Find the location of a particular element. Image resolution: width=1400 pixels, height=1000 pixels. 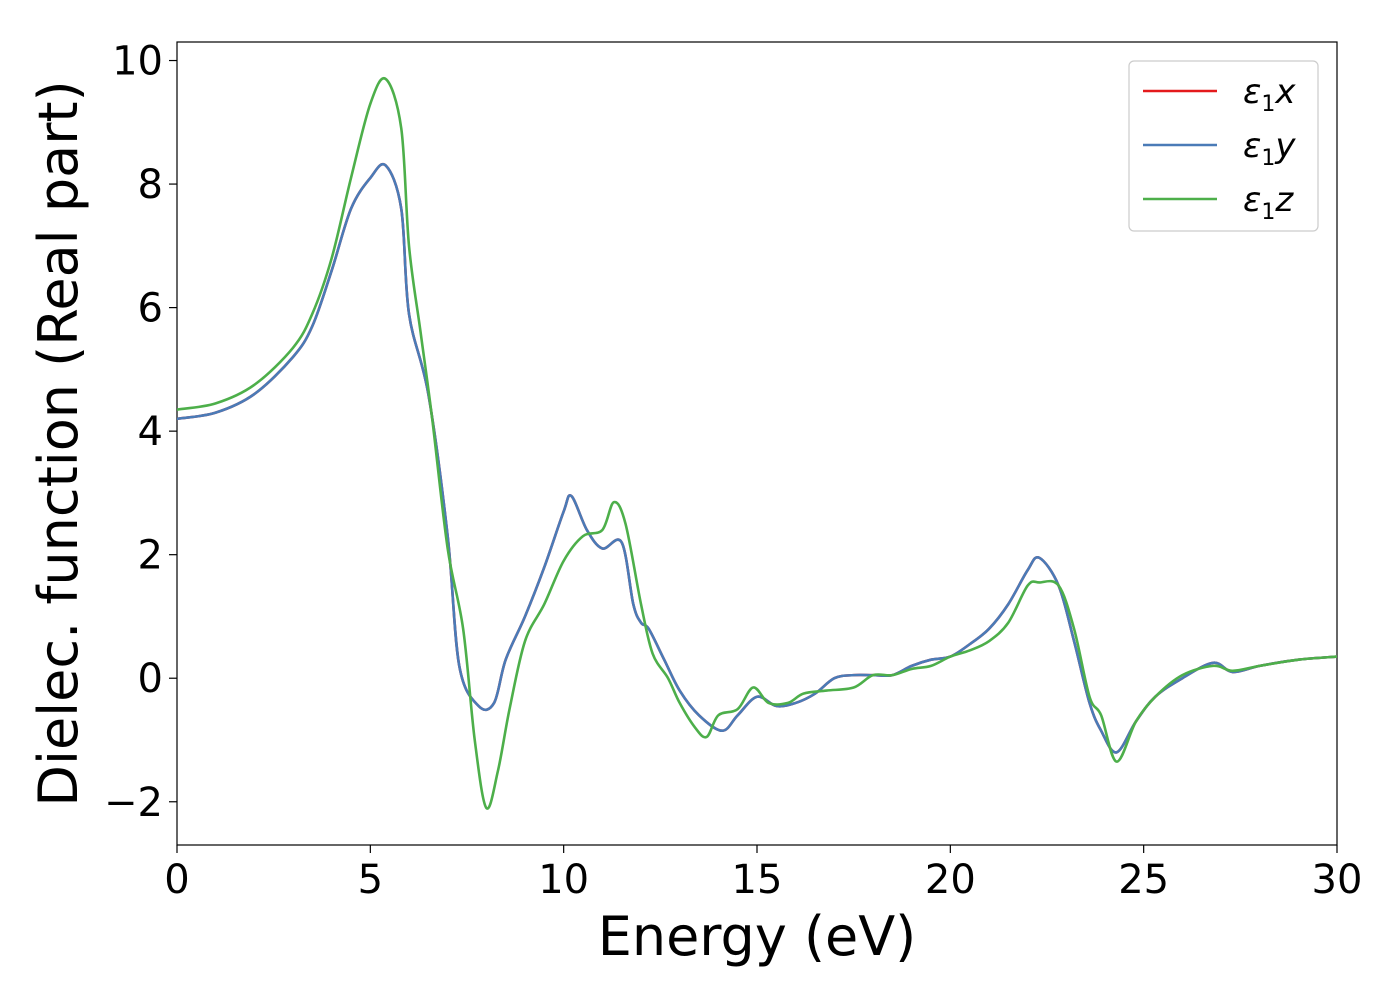

legend-label-x: ε1x is located at coordinates (1269, 94).